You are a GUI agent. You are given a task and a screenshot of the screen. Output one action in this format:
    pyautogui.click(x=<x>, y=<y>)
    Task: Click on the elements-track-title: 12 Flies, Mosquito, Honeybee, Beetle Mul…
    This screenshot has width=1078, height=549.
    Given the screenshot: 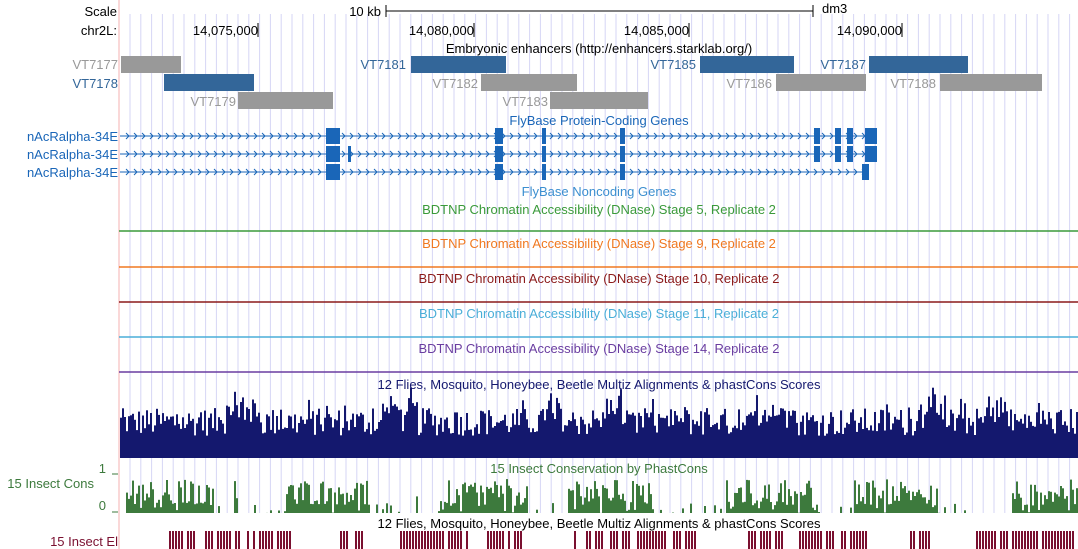 What is the action you would take?
    pyautogui.click(x=599, y=523)
    